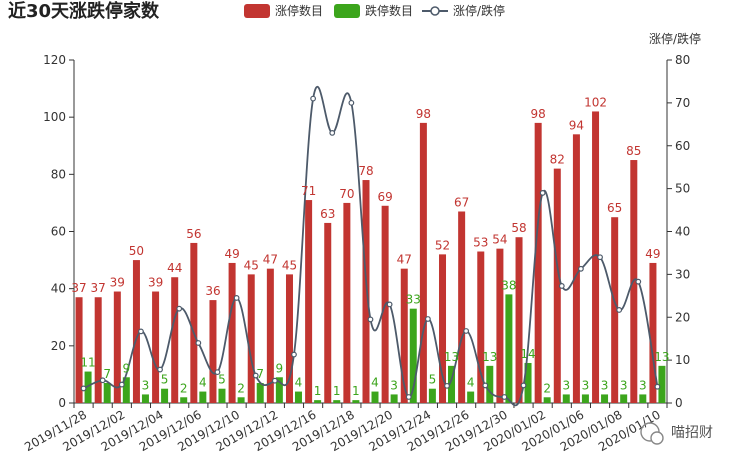  Describe the element at coordinates (299, 10) in the screenshot. I see `legend-label-limit-up: 涨停数目` at that location.